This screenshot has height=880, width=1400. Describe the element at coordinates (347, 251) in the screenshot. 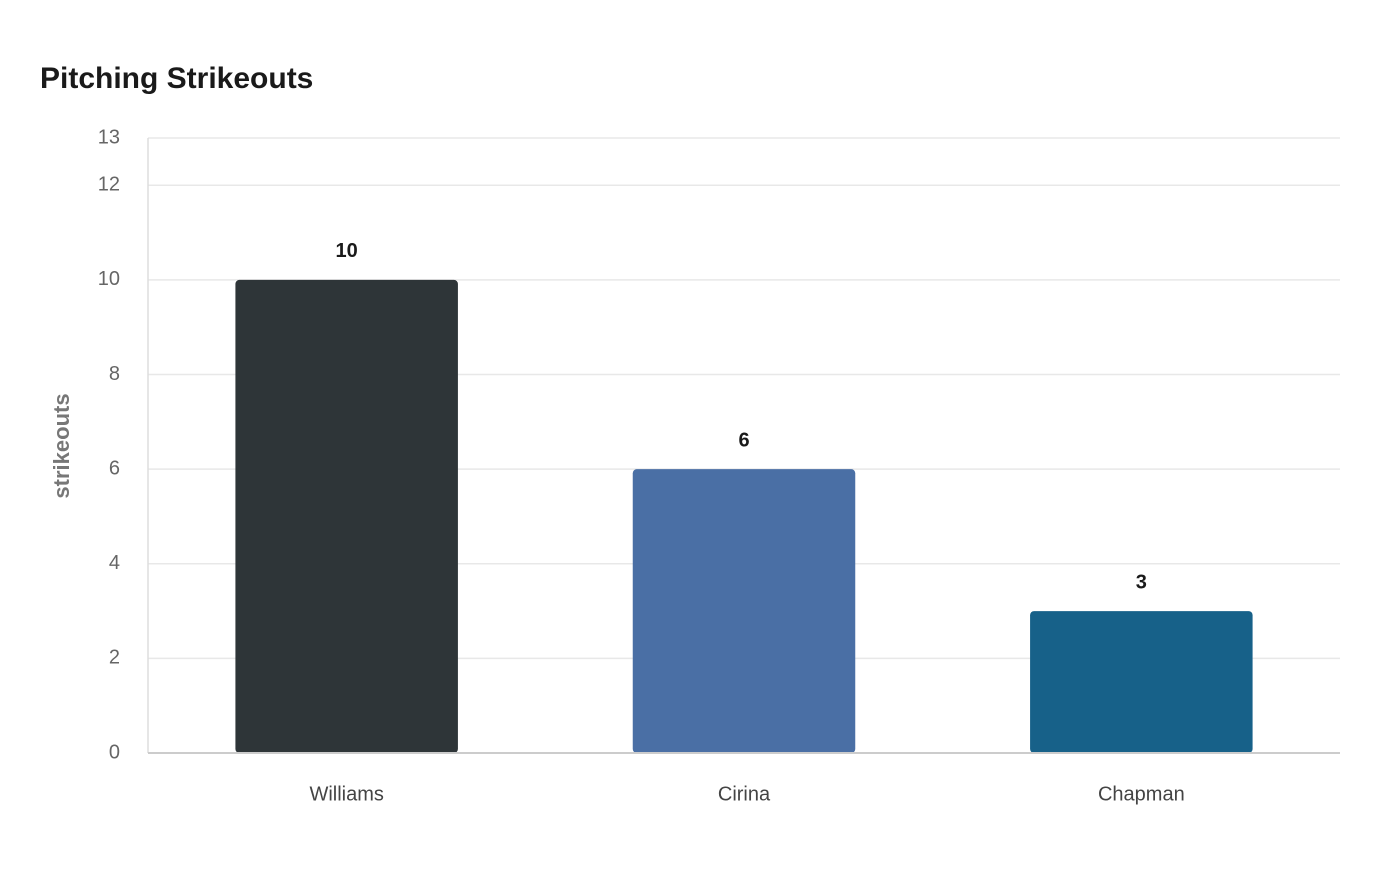

I see `data-label: 10` at that location.